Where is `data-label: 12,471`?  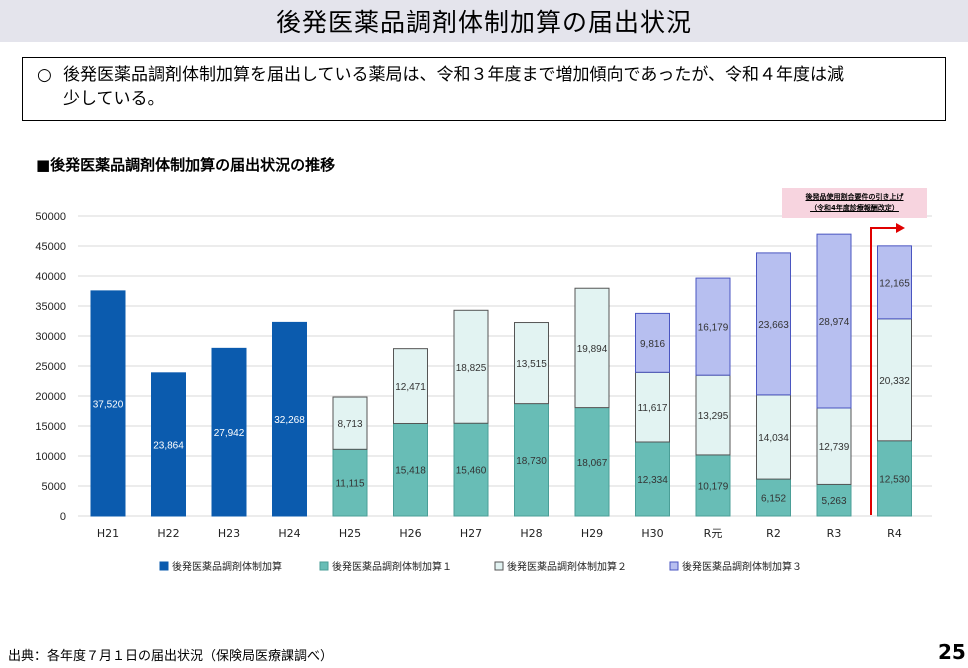
data-label: 12,471 is located at coordinates (410, 387).